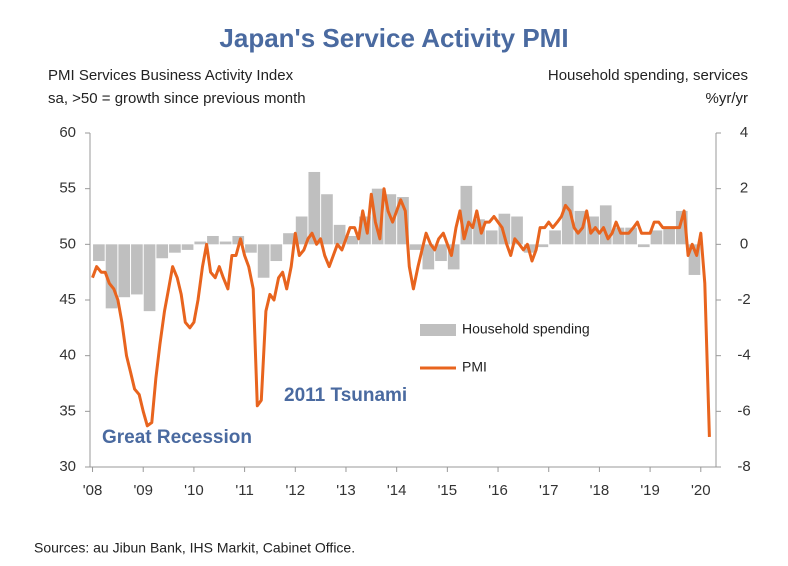 The width and height of the screenshot is (788, 566). What do you see at coordinates (67, 410) in the screenshot?
I see `y-tick-label: 35` at bounding box center [67, 410].